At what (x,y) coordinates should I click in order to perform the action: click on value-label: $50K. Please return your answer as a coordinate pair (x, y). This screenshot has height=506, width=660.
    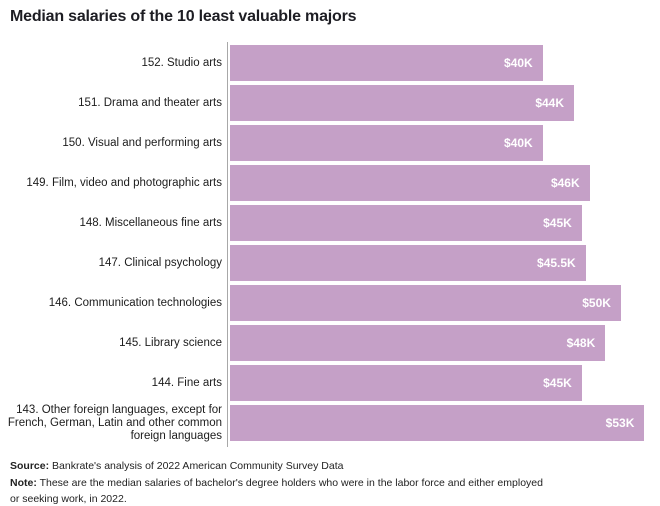
    Looking at the image, I should click on (596, 303).